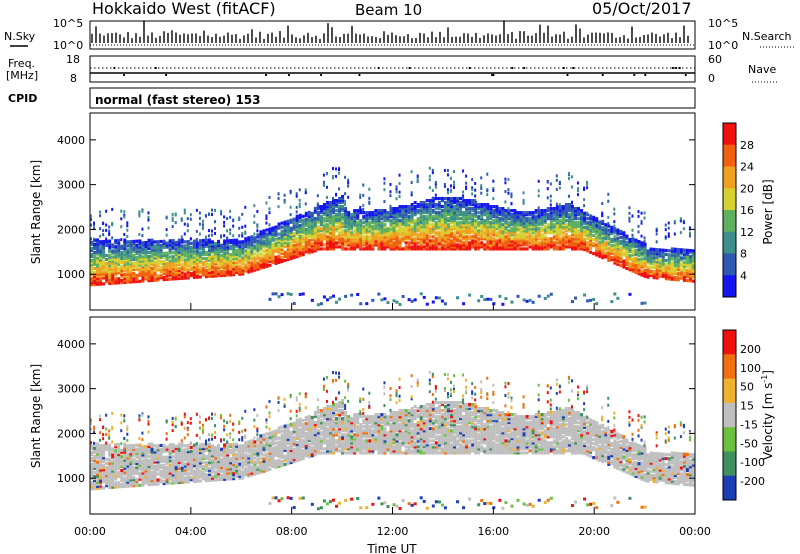 This screenshot has height=554, width=800. Describe the element at coordinates (567, 75) in the screenshot. I see `freq-point` at that location.